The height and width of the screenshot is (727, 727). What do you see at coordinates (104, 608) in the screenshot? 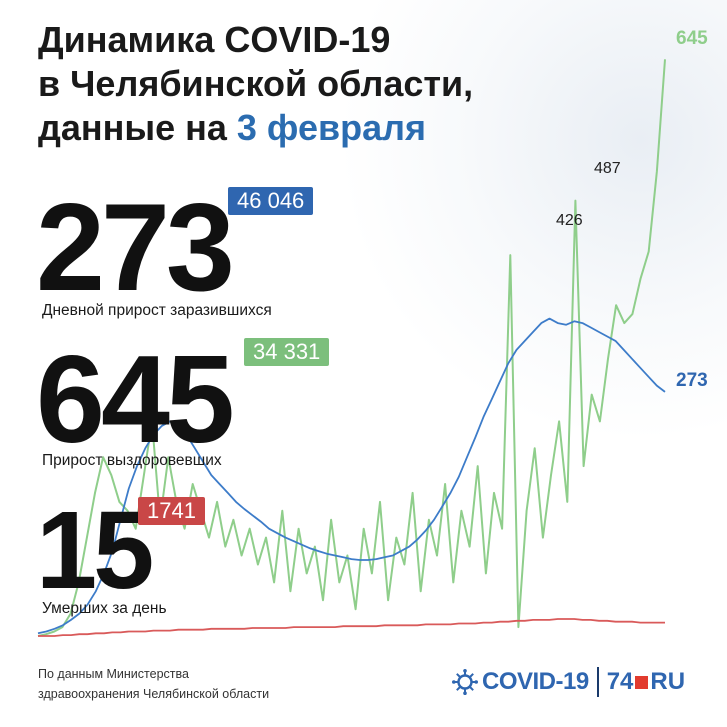
I see `deaths-caption: Умерших за день` at bounding box center [104, 608].